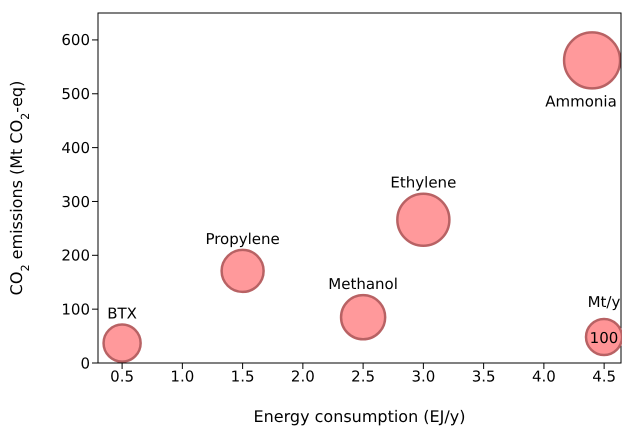 Image resolution: width=622 pixels, height=428 pixels. I want to click on x-tick-label: 3.0, so click(423, 377).